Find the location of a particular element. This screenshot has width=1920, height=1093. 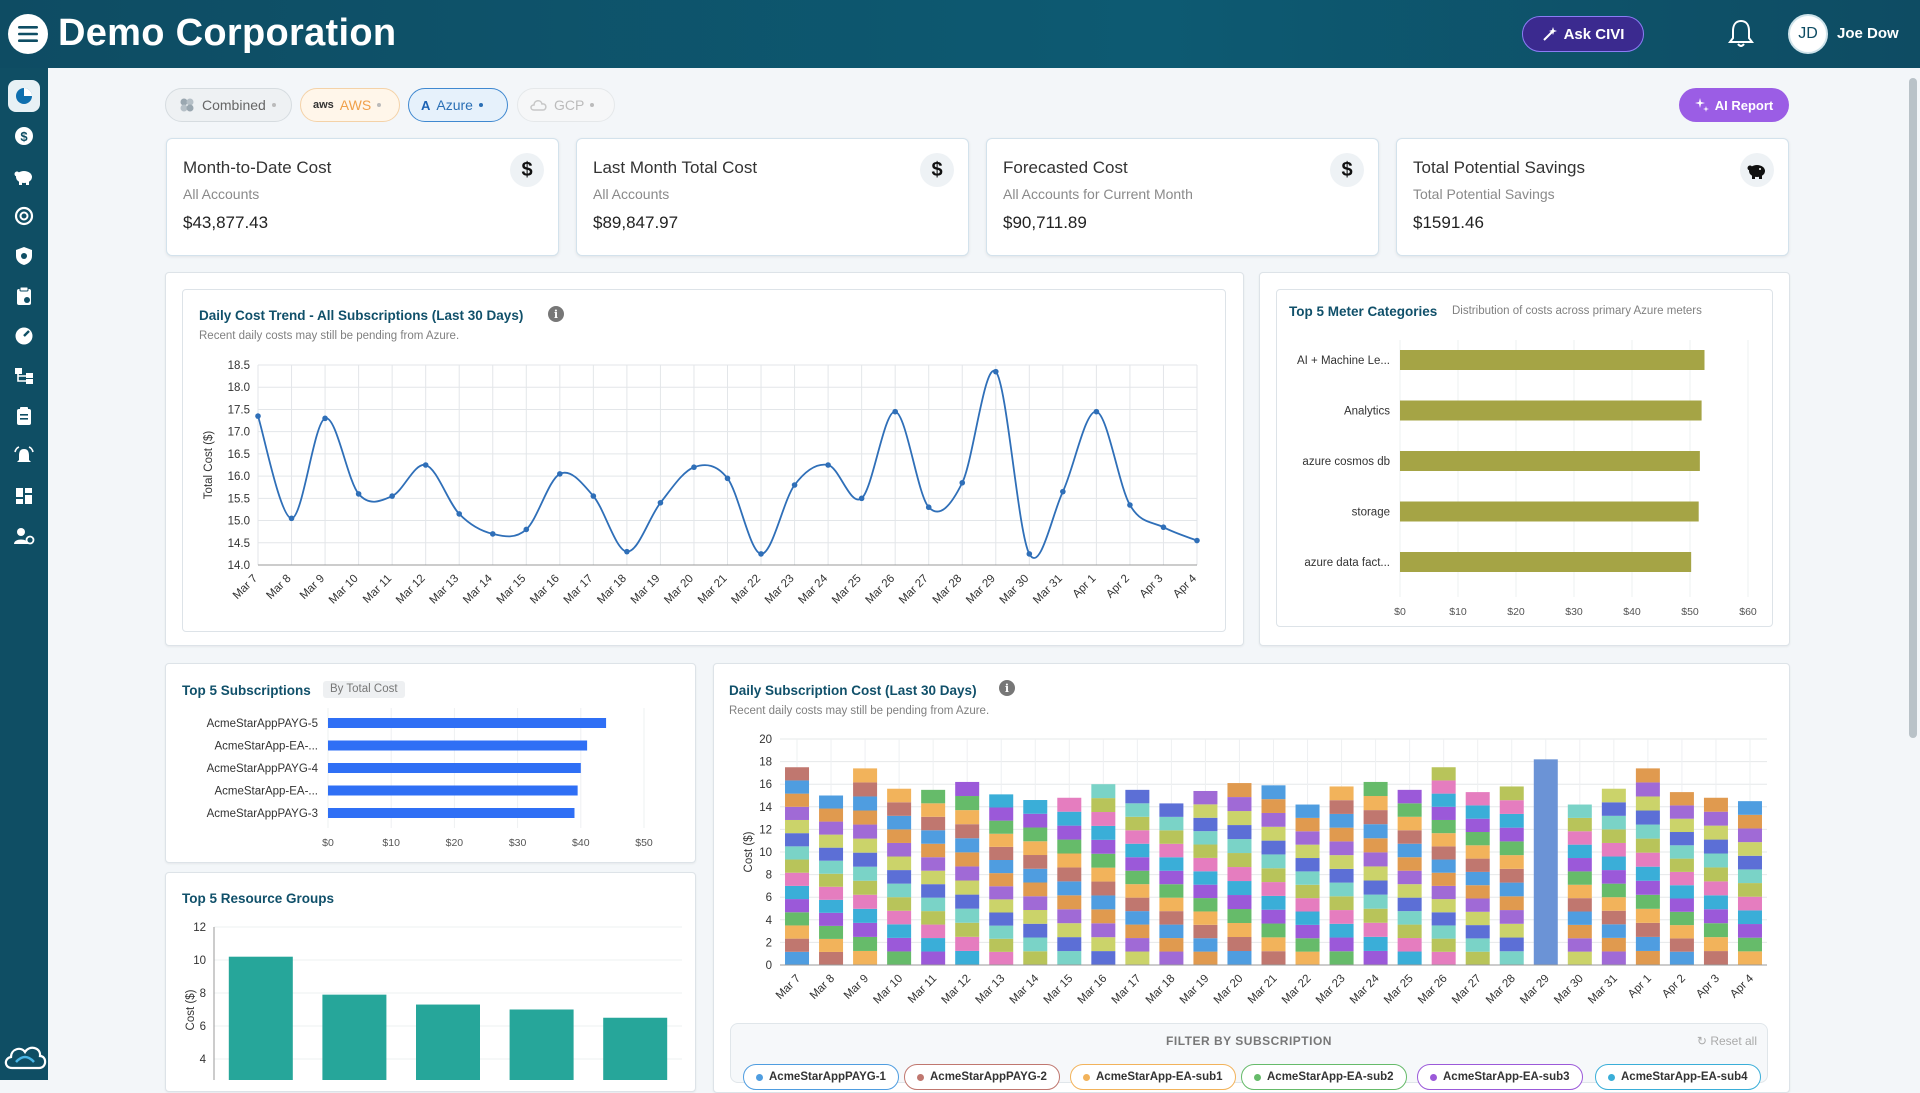

scrollbar-thumb is located at coordinates (1913, 408).